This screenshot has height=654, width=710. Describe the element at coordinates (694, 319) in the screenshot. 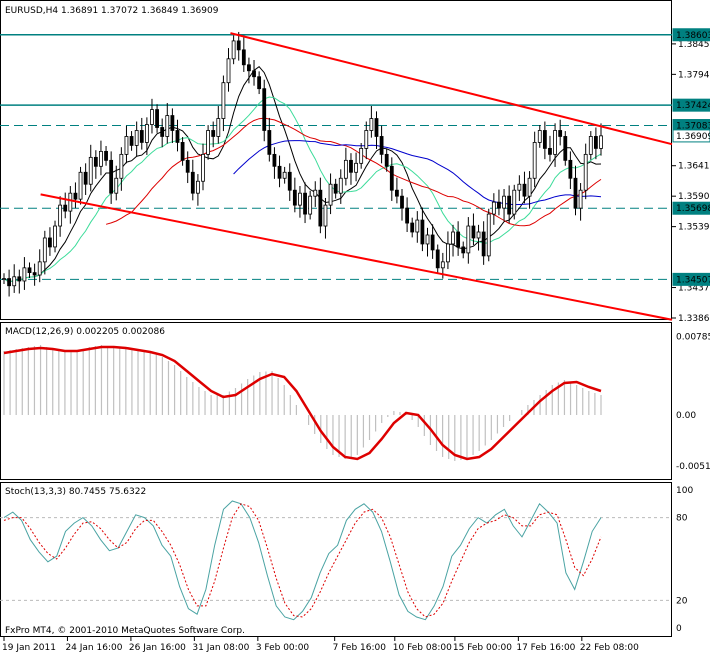

I see `price-y-tick-label: 1.33860` at that location.